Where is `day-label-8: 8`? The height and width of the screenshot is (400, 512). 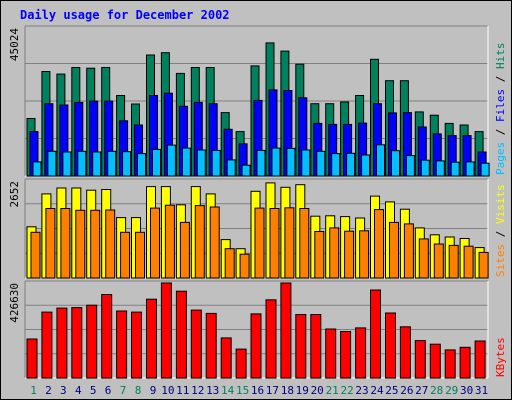 day-label-8: 8 is located at coordinates (138, 390).